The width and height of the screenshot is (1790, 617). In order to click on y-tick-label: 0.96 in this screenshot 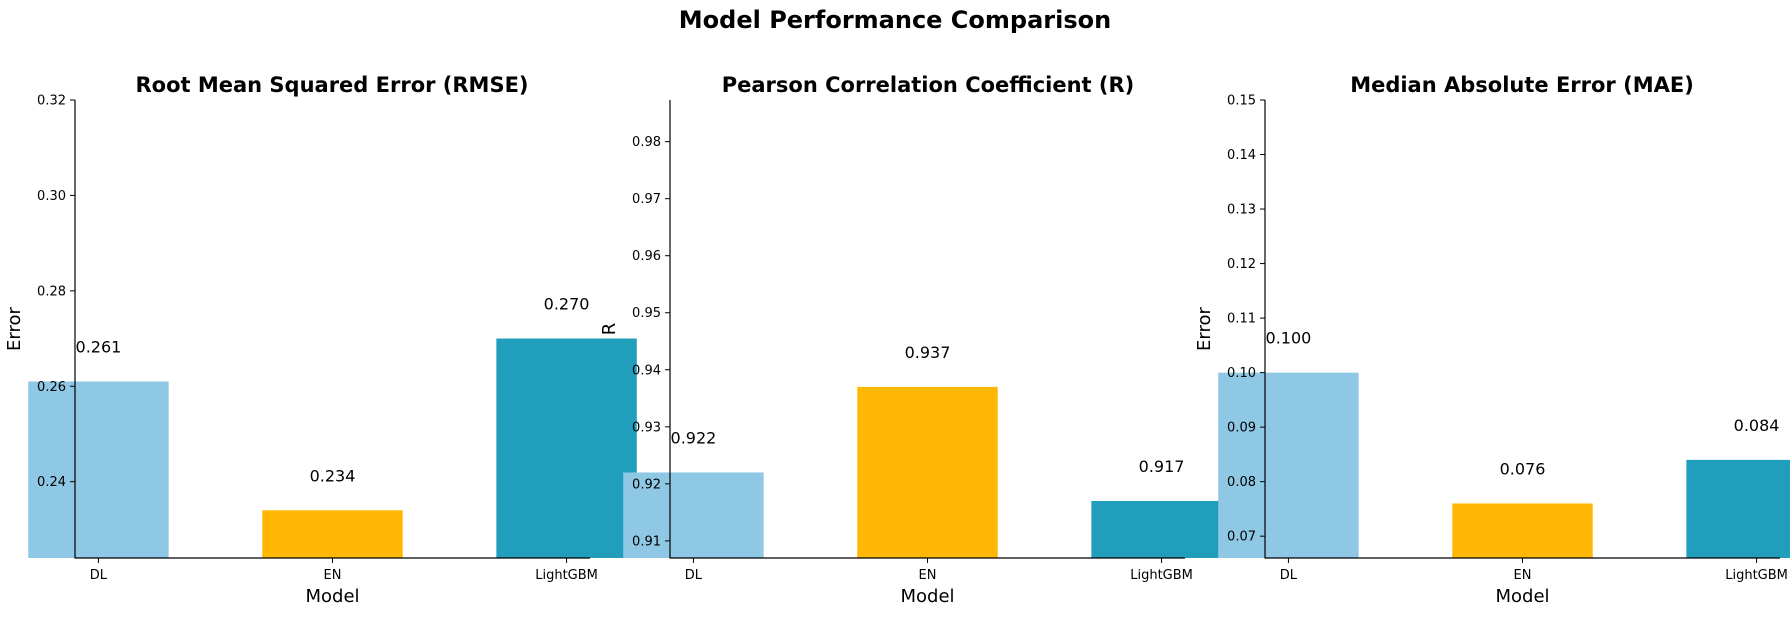, I will do `click(646, 256)`.